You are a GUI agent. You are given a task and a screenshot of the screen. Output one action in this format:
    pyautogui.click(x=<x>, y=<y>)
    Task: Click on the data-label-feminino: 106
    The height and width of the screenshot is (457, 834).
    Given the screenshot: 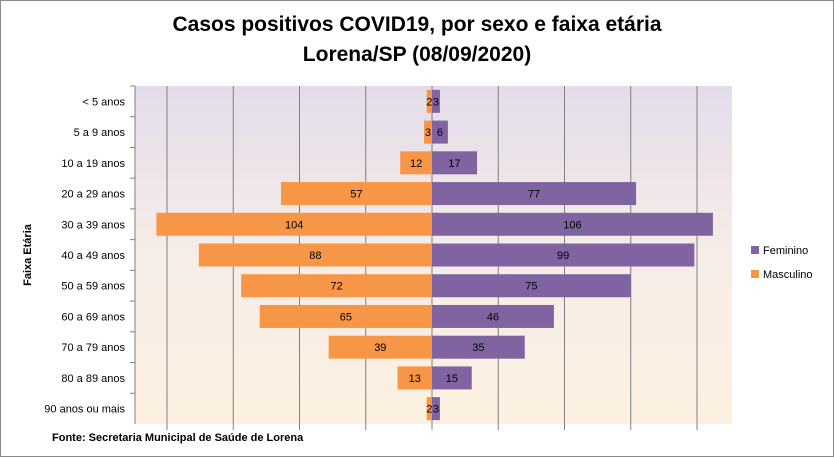 What is the action you would take?
    pyautogui.click(x=572, y=225)
    